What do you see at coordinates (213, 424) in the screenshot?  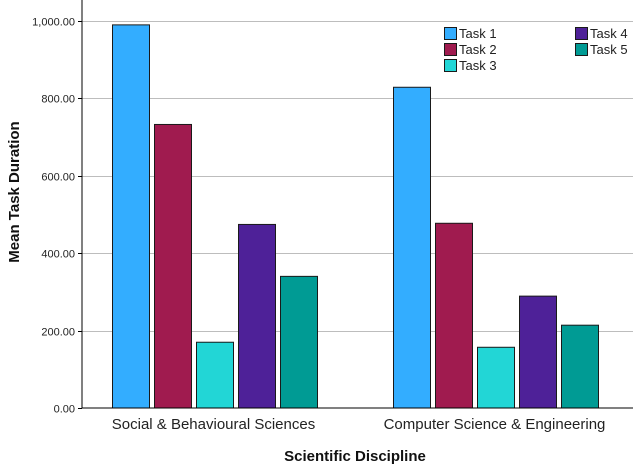 I see `x-tick-label: Social & Behavioural Sciences` at bounding box center [213, 424].